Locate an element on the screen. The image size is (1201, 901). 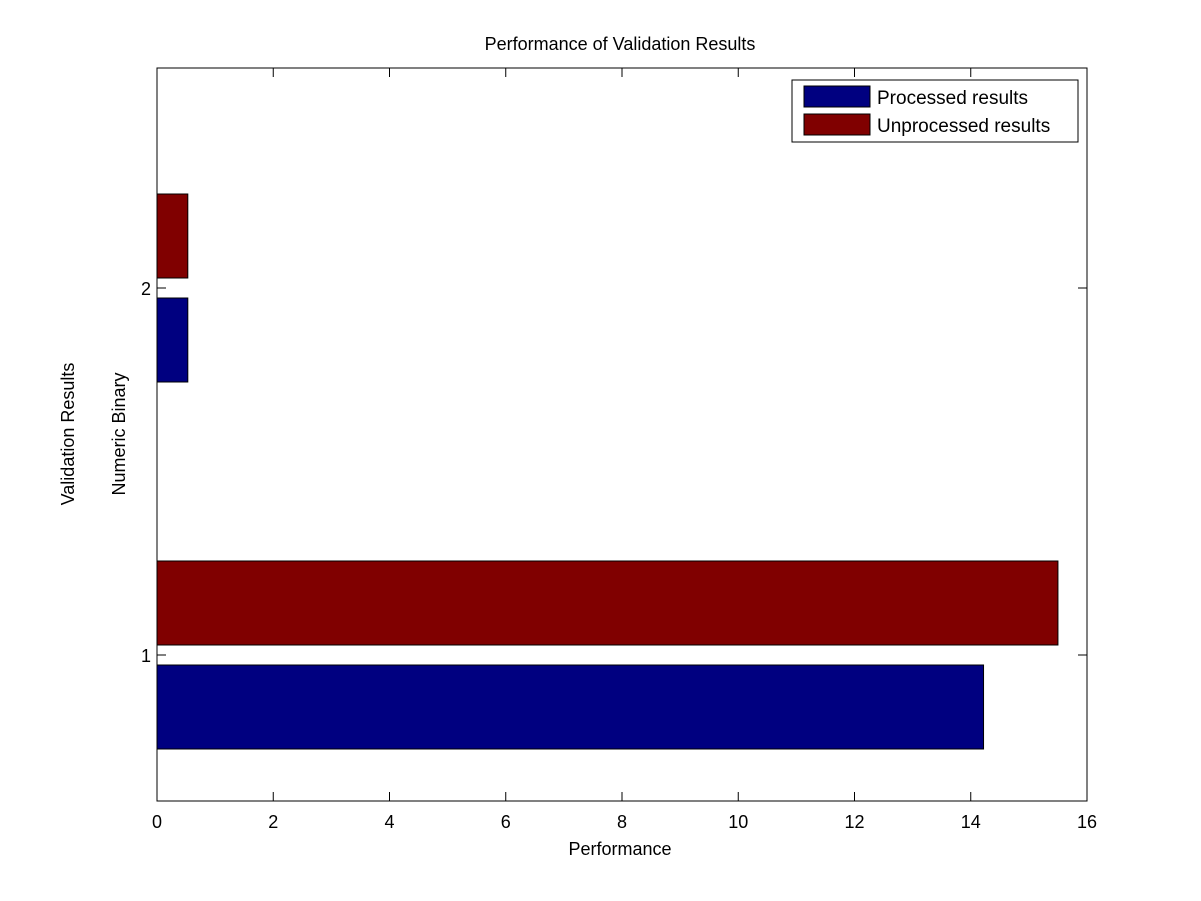
legend-swatch-processed is located at coordinates (837, 96).